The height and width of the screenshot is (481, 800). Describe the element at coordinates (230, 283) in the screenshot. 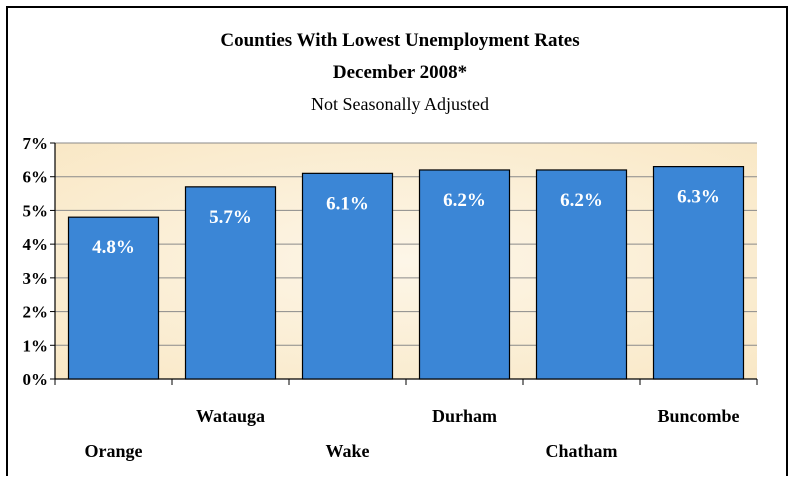

I see `bar-watauga` at that location.